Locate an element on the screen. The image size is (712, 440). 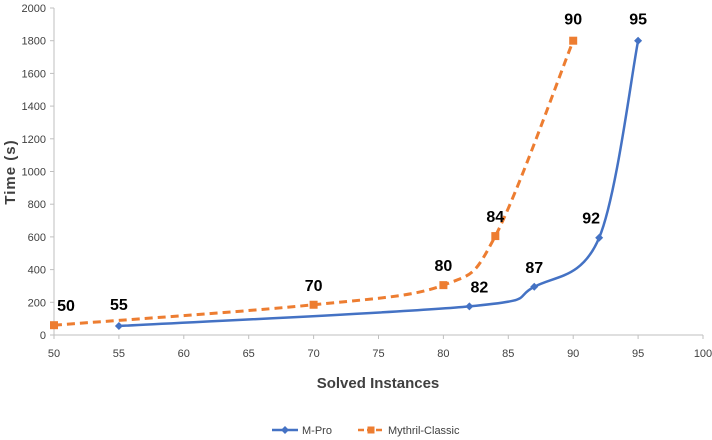
x-tick-label: 70 is located at coordinates (313, 354).